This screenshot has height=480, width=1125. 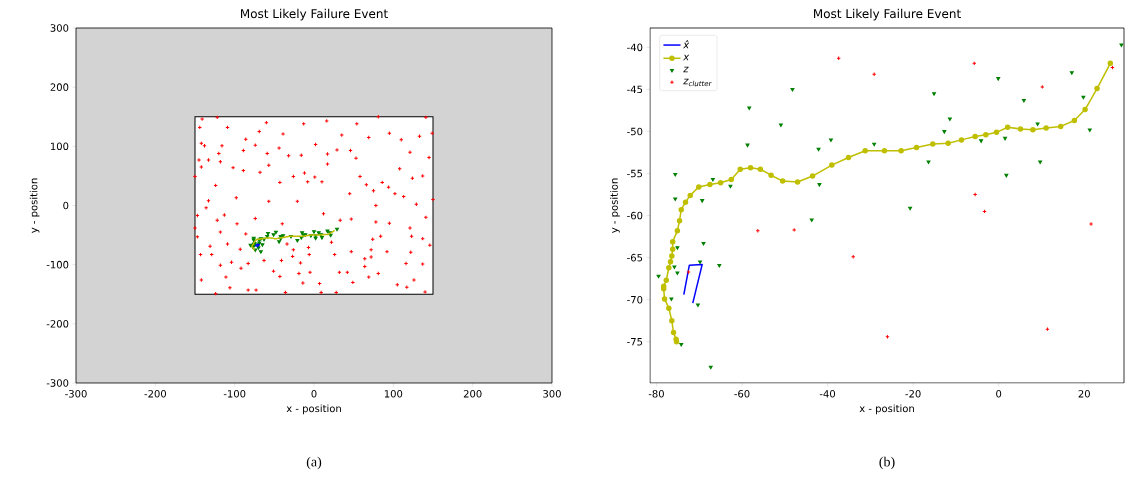 What do you see at coordinates (635, 215) in the screenshot?
I see `y-tick-label: -60` at bounding box center [635, 215].